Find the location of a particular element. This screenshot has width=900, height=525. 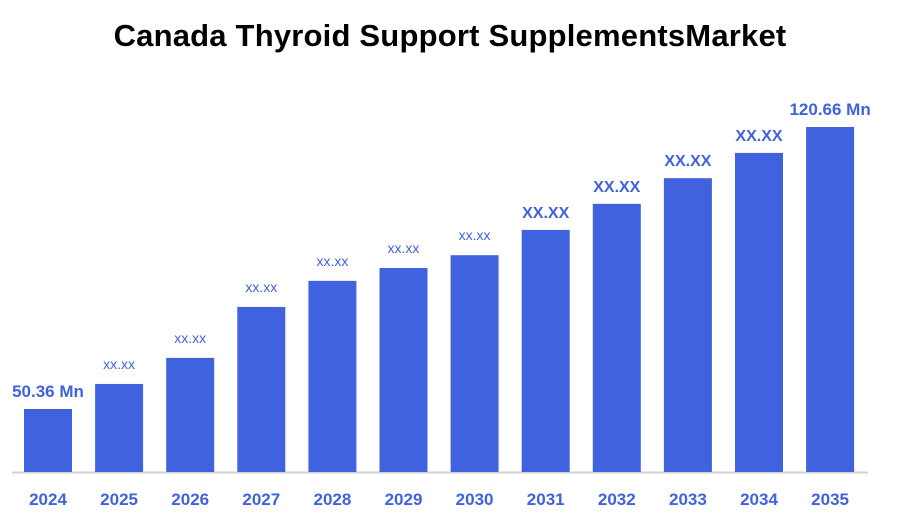

data-label-2030: xx.xx is located at coordinates (475, 235).